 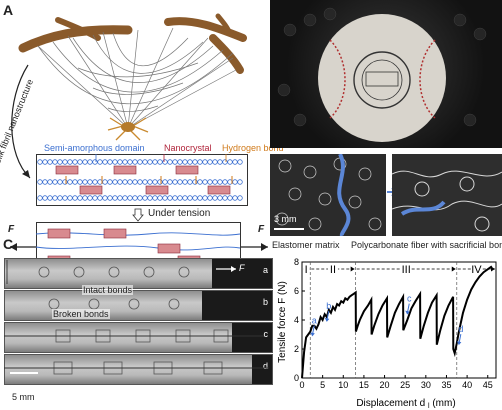 What do you see at coordinates (296, 291) in the screenshot?
I see `y-tick-label: 6` at bounding box center [296, 291].